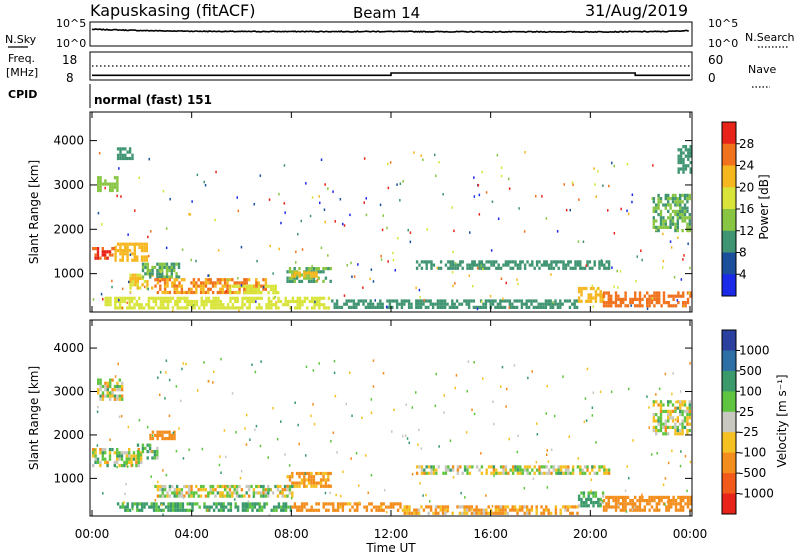  I want to click on freq-label: Freq., so click(21, 58).